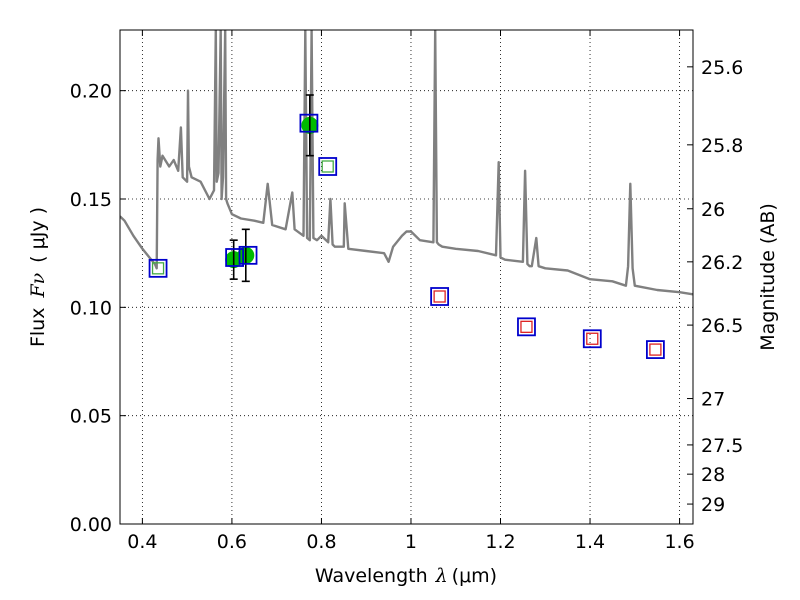  Describe the element at coordinates (91, 200) in the screenshot. I see `y-tick-label: 0.15` at that location.